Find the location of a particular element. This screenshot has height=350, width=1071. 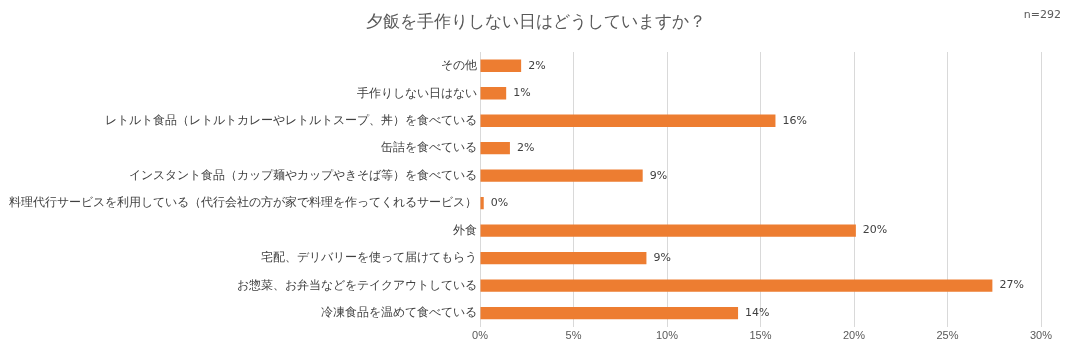

y-tick-label: お惣菜、お弁当などをテイクアウトしている is located at coordinates (357, 284).